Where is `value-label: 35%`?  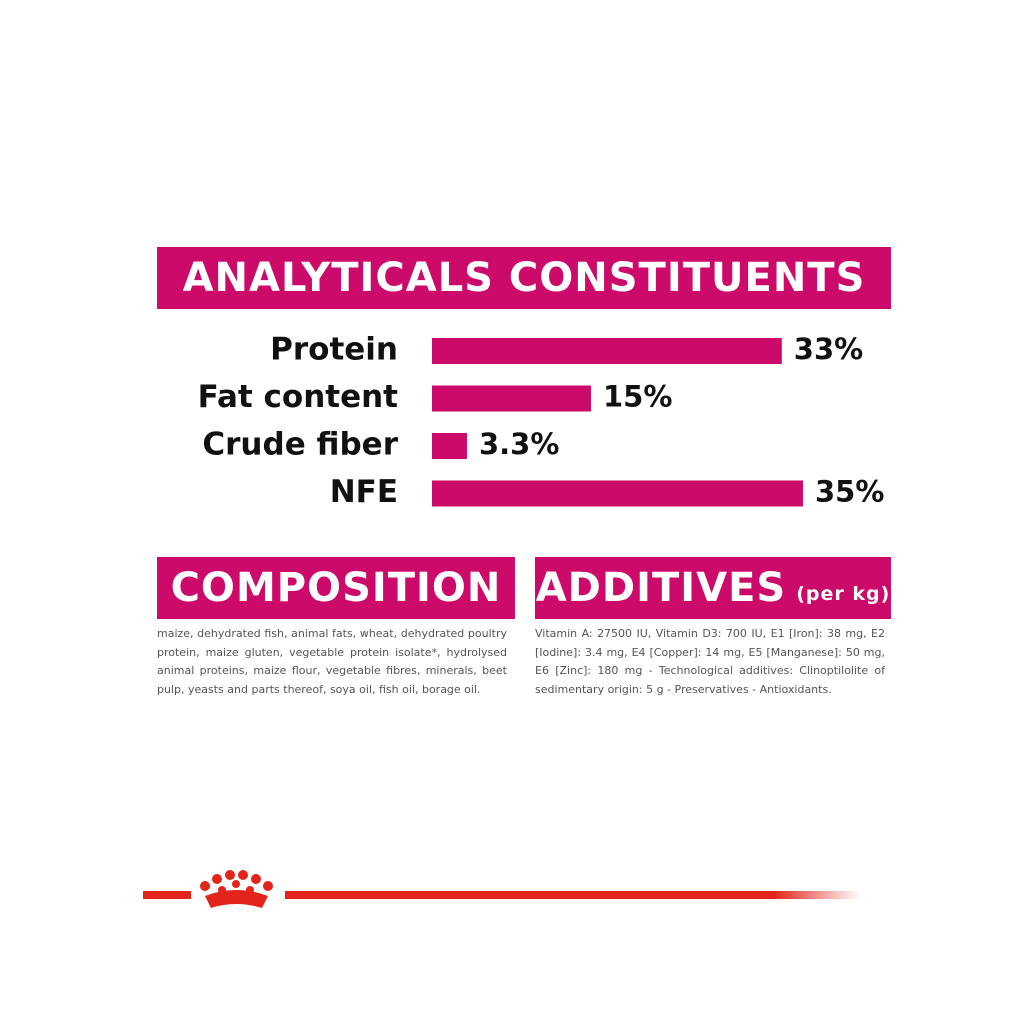 value-label: 35% is located at coordinates (849, 492).